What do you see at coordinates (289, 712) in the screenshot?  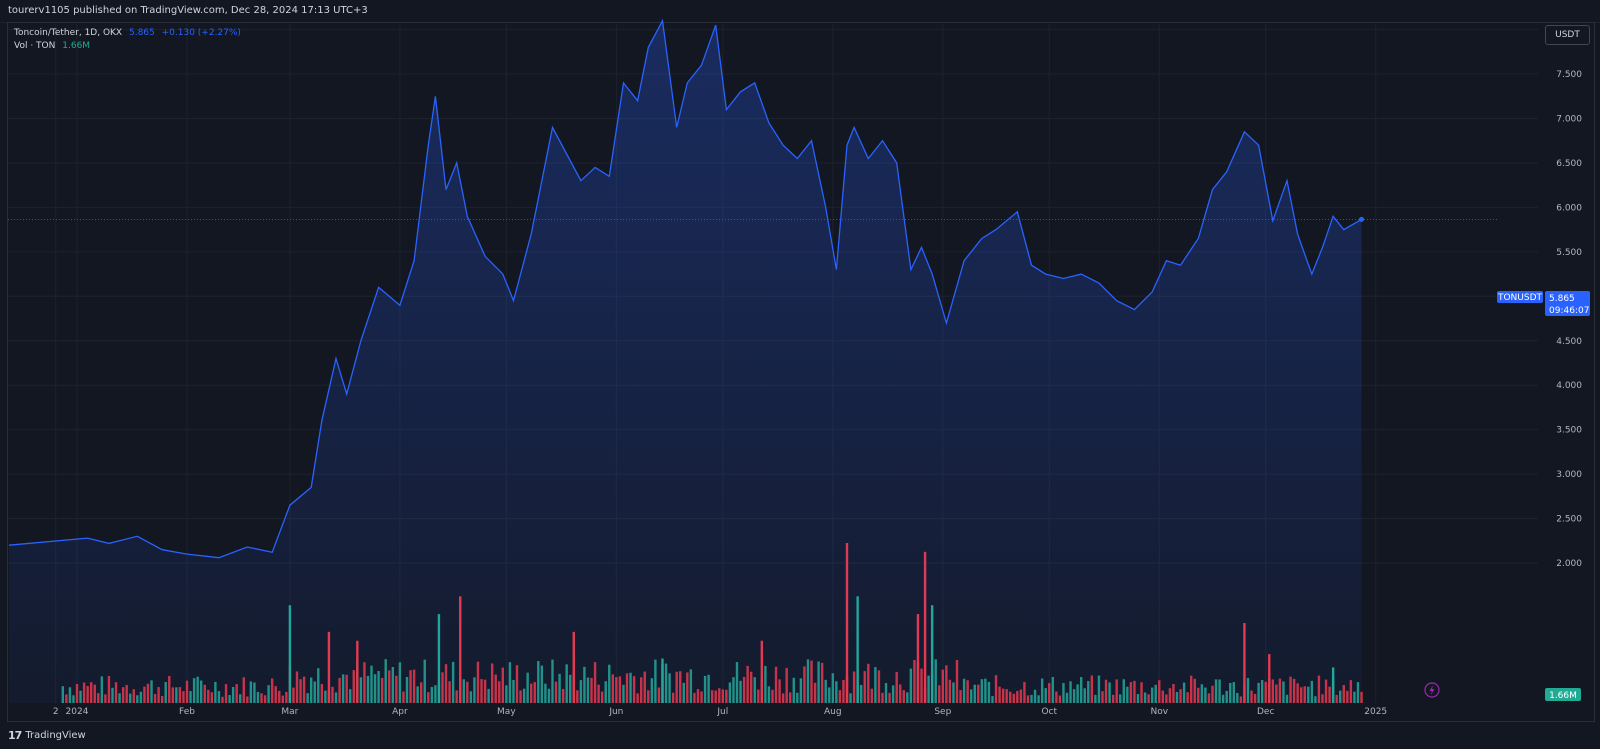 I see `x-tick-label: Mar` at bounding box center [289, 712].